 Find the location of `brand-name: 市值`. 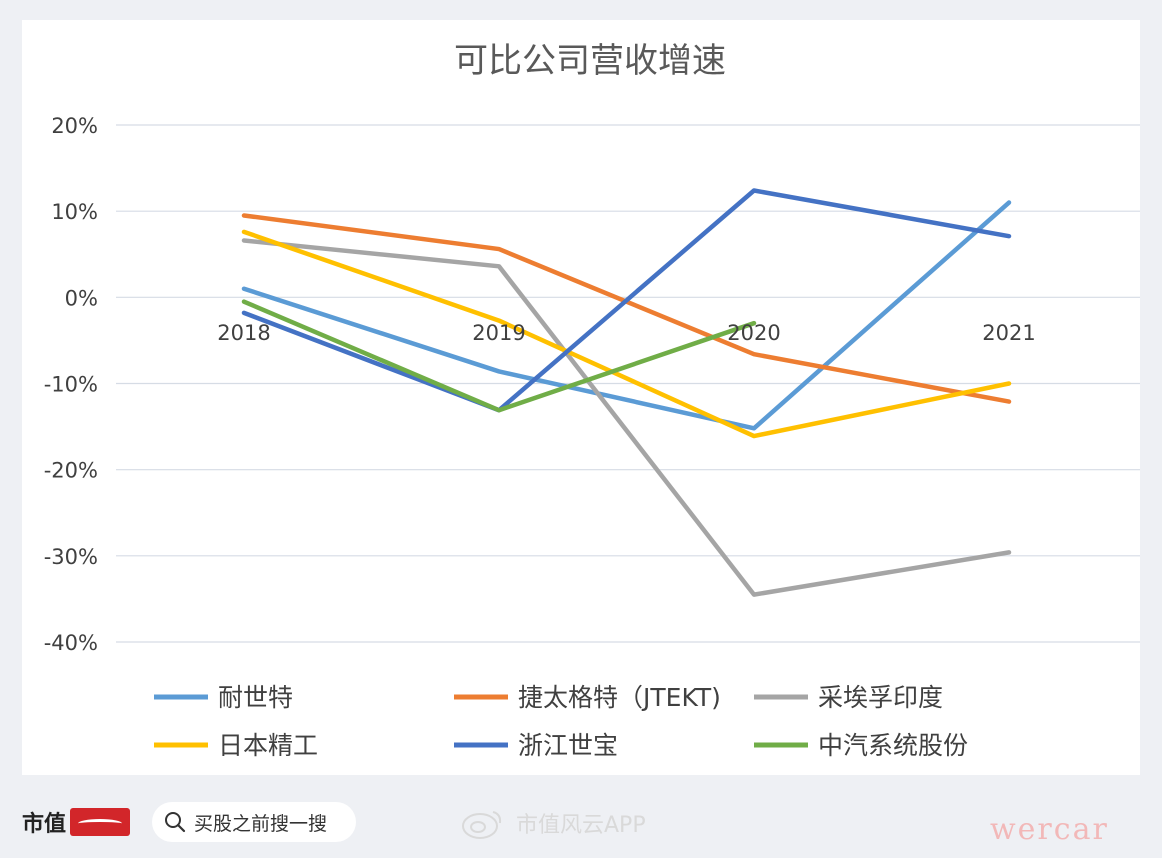

brand-name: 市值 is located at coordinates (44, 824).